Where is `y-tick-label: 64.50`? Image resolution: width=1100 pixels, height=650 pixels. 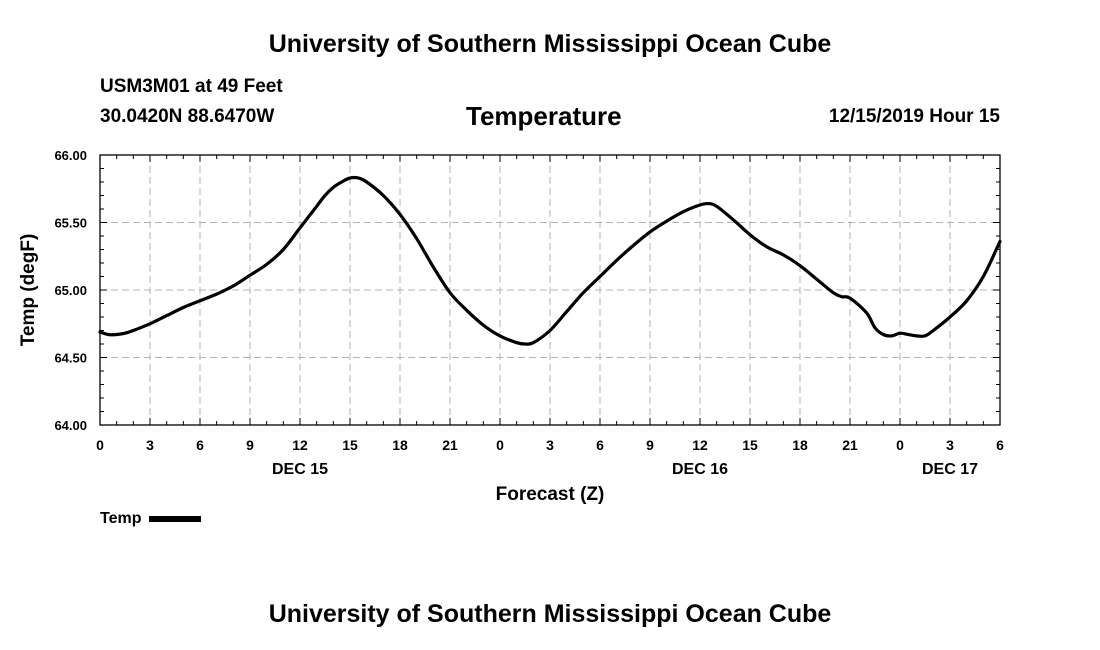
y-tick-label: 64.50 is located at coordinates (70, 358).